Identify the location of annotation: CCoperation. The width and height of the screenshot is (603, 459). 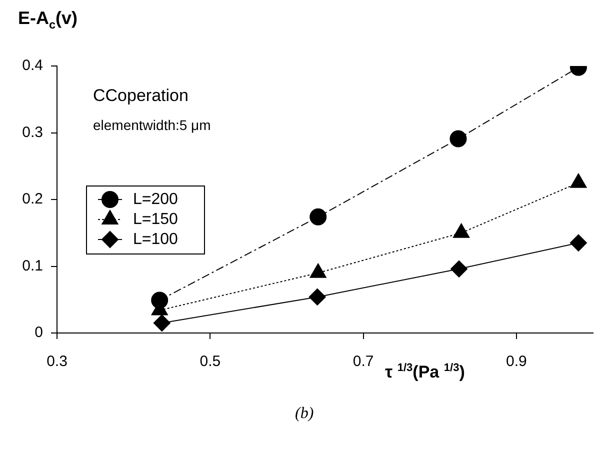
(140, 96).